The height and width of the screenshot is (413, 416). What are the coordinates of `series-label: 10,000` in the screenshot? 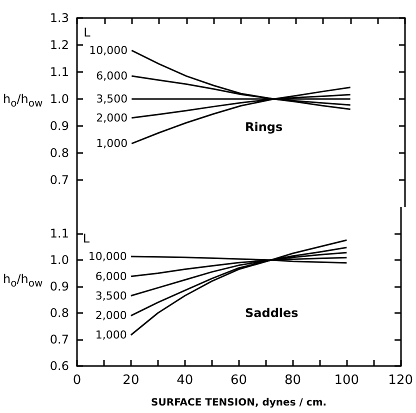 It's located at (107, 257).